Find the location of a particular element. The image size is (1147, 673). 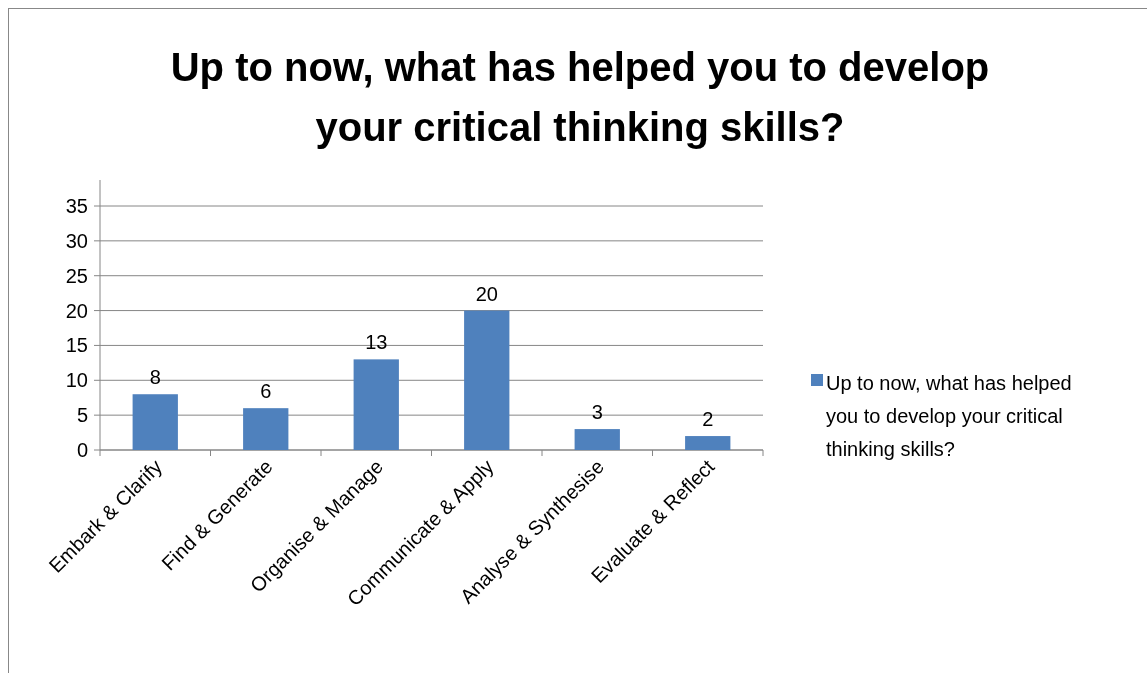

y-tick-label: 10 is located at coordinates (76, 380).